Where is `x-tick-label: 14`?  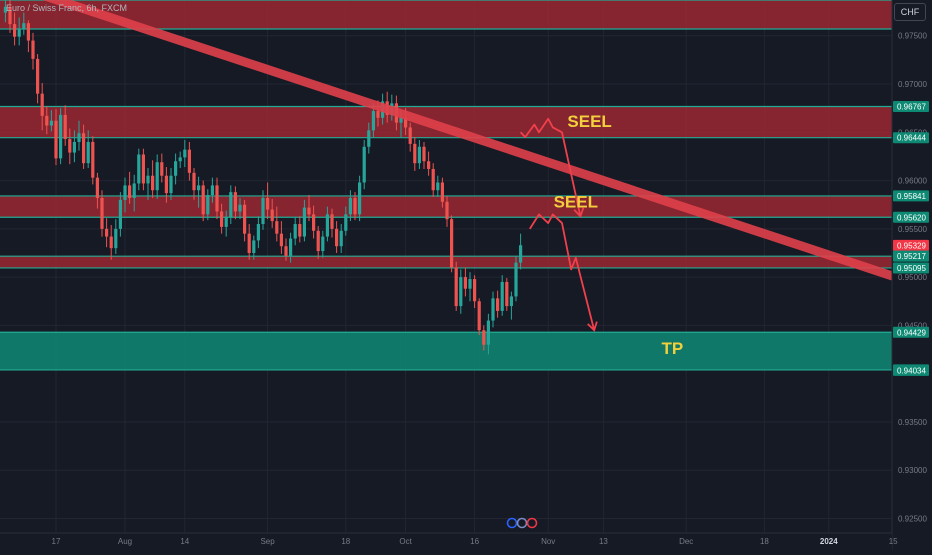 x-tick-label: 14 is located at coordinates (184, 541).